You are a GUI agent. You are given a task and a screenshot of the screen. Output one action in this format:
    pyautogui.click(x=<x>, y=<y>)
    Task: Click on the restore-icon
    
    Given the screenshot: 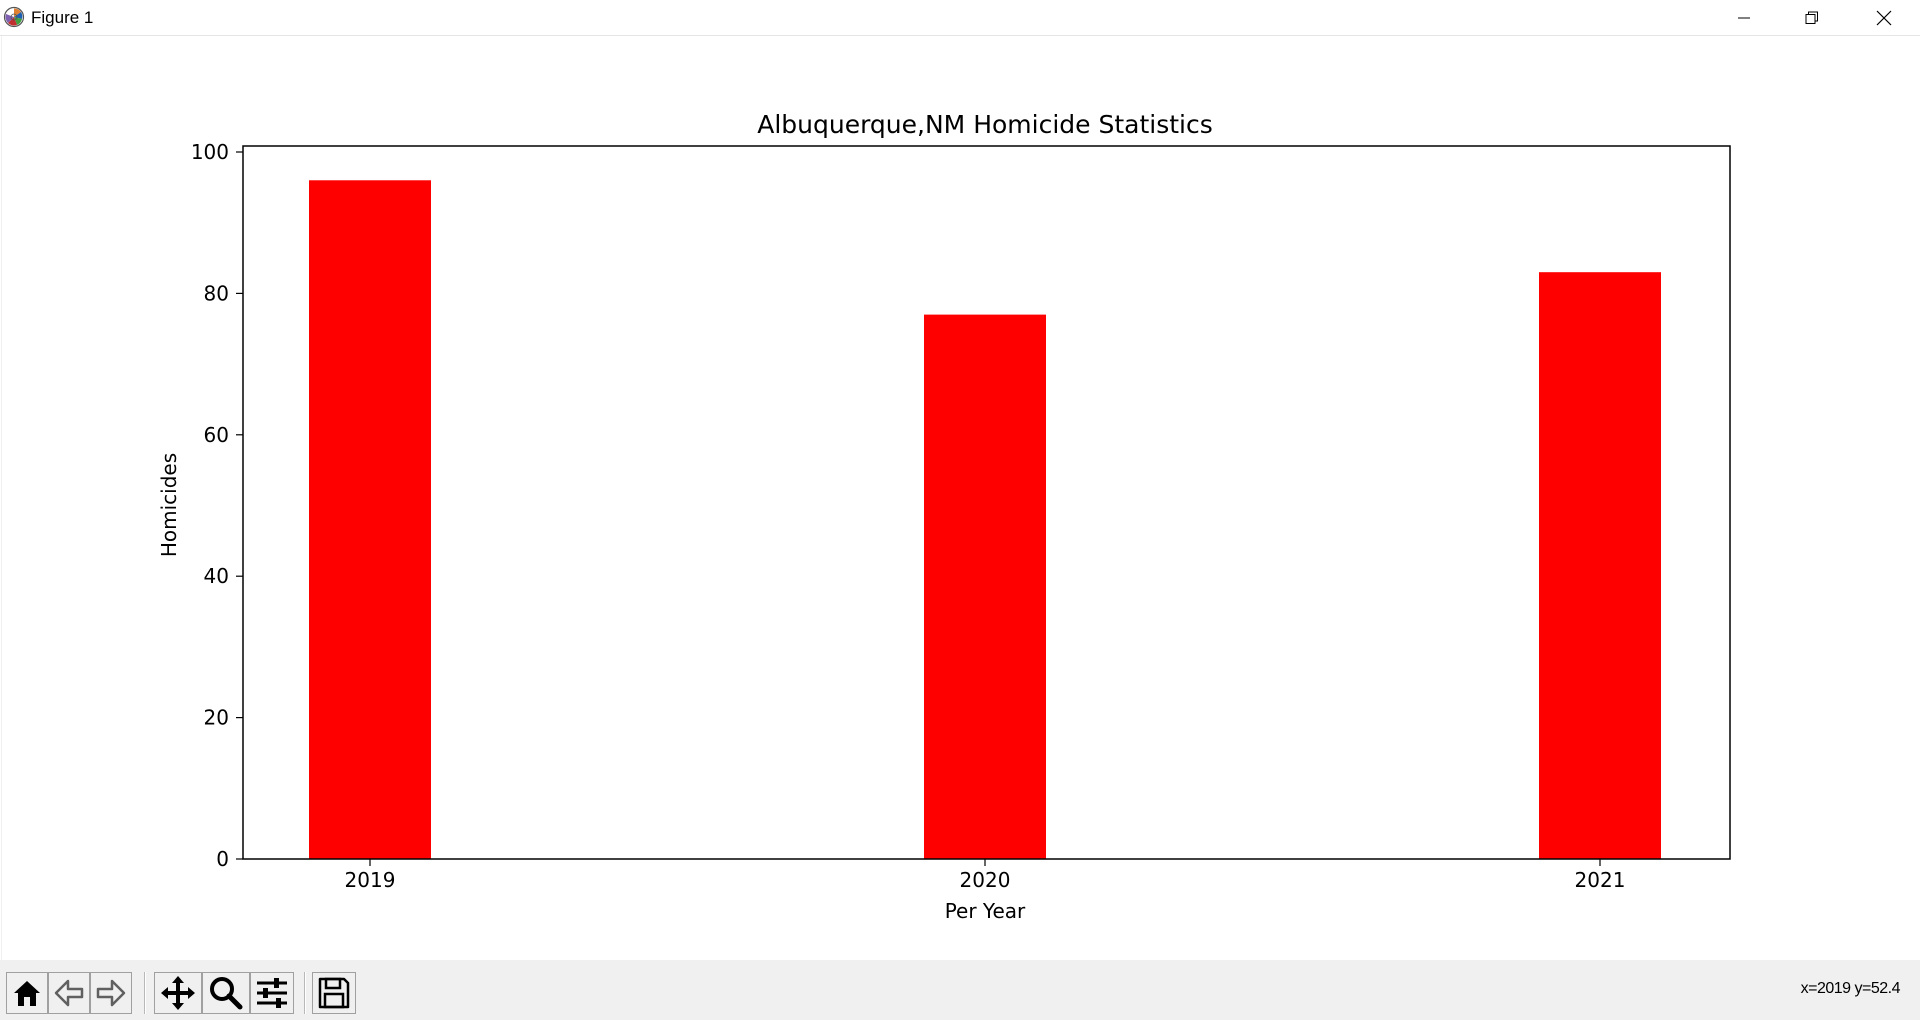 What is the action you would take?
    pyautogui.click(x=1811, y=17)
    